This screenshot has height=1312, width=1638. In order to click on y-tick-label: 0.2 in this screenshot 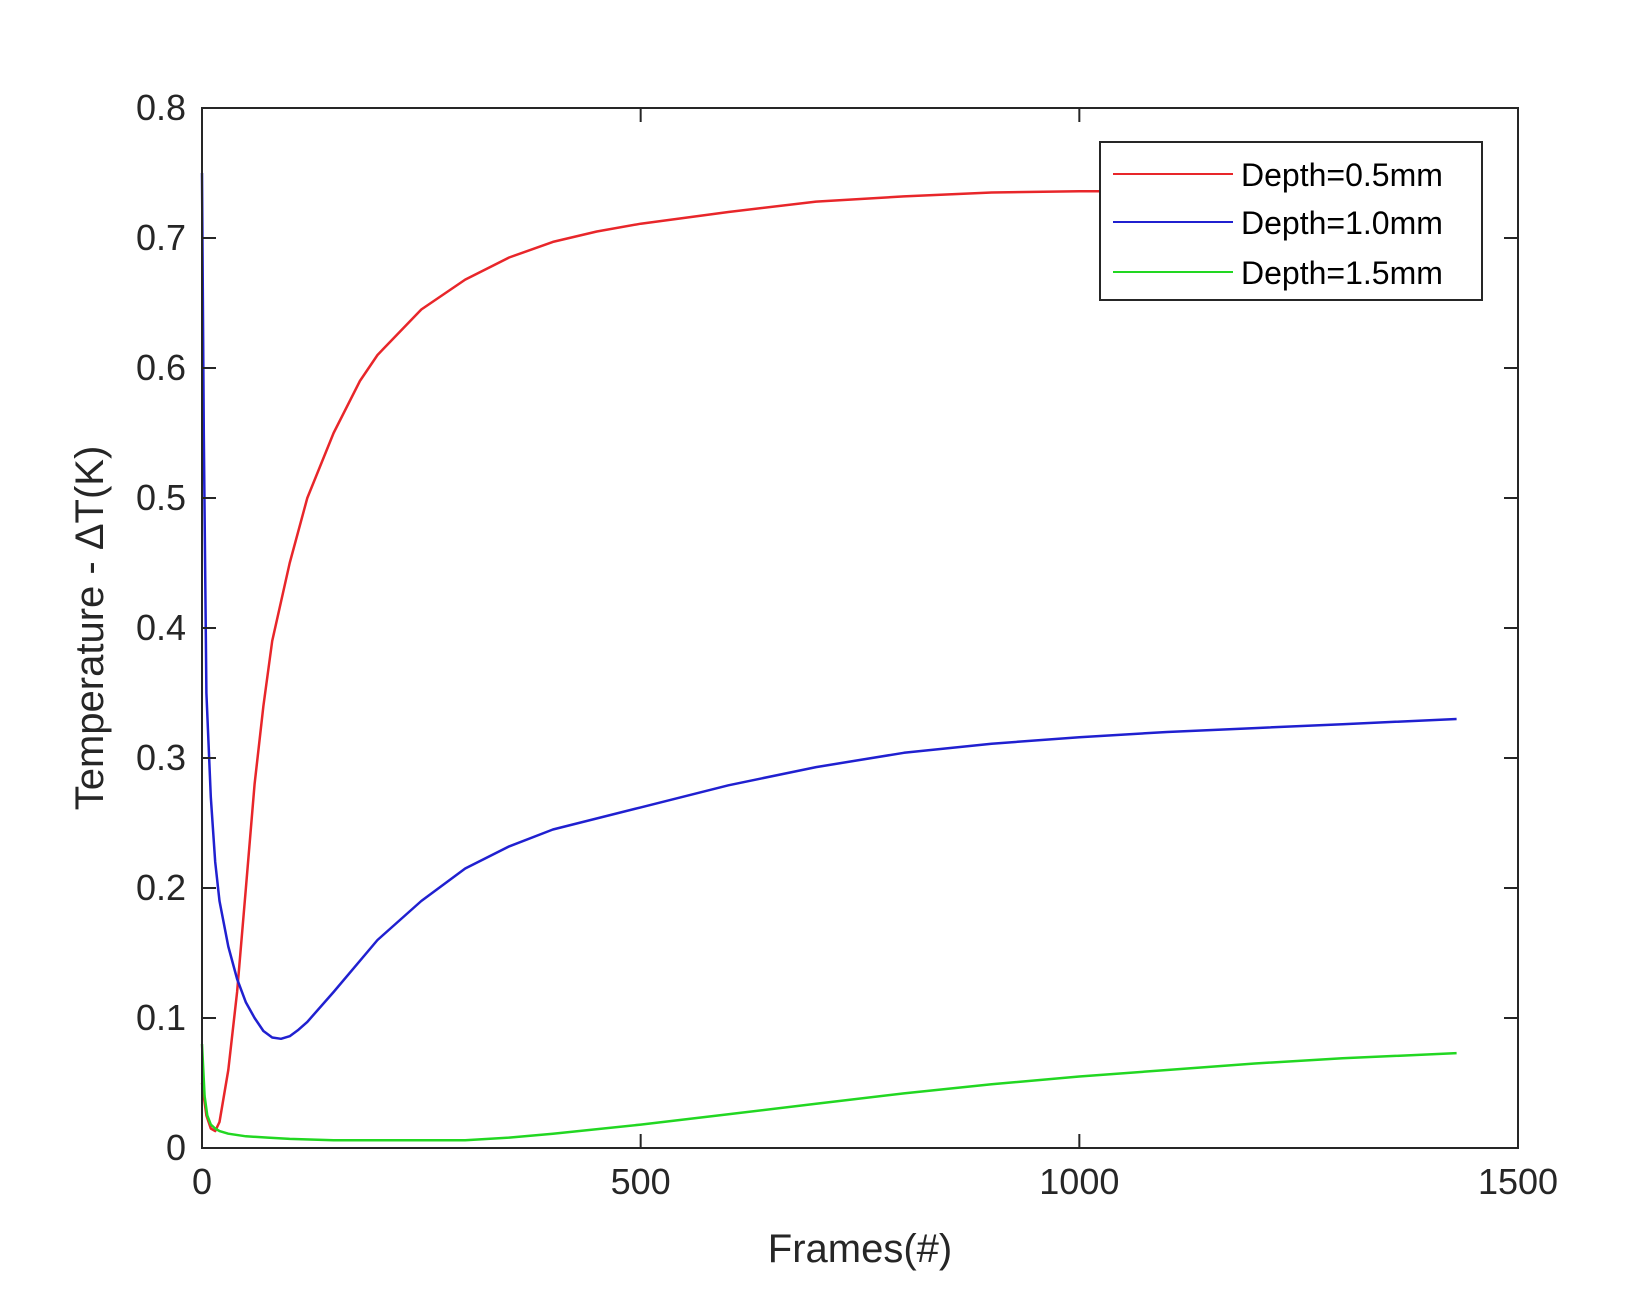, I will do `click(161, 887)`.